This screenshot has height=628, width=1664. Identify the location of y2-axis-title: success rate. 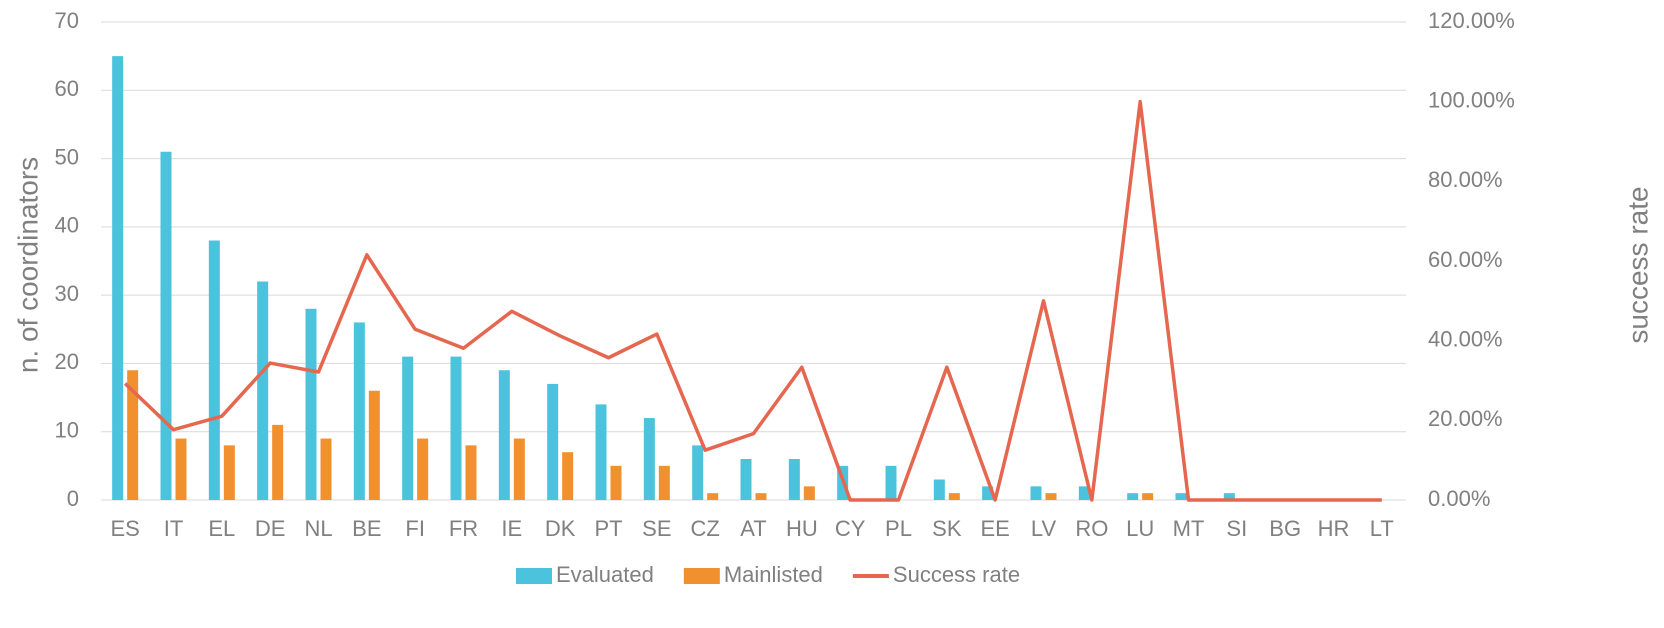
(1637, 264).